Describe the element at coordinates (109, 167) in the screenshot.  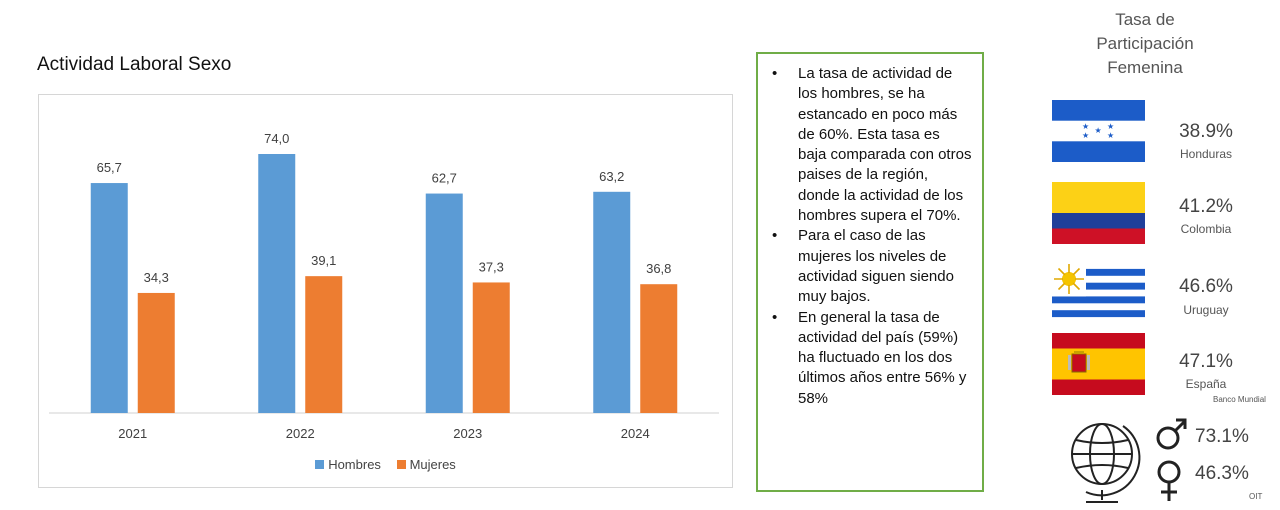
I see `data-label-hombres-2021: 65,7` at that location.